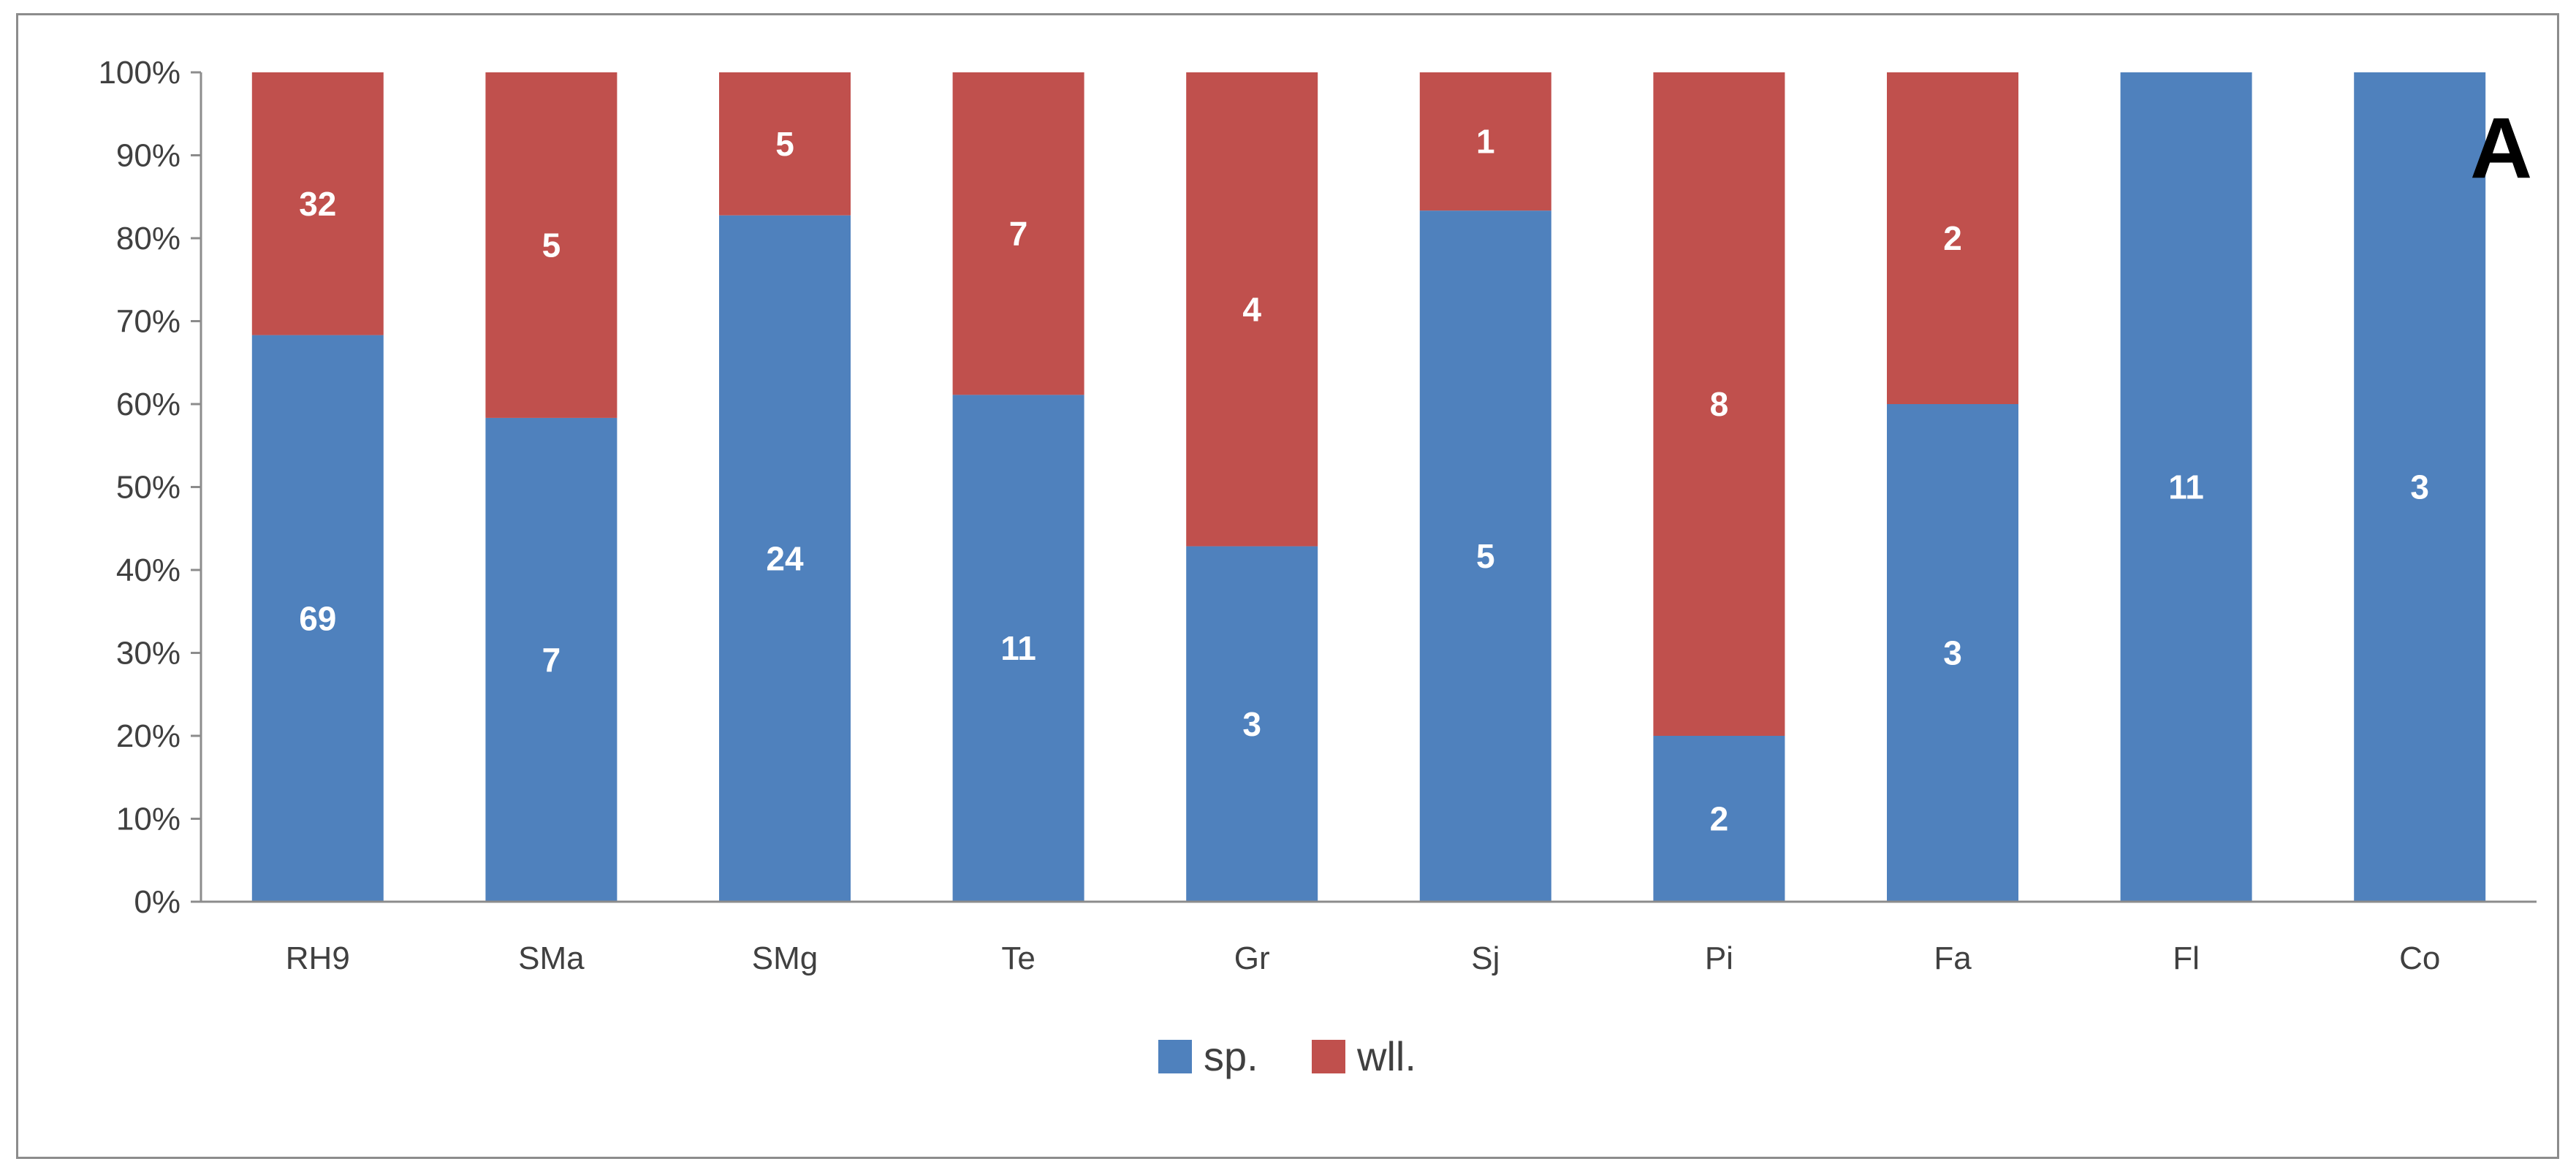  I want to click on y-tick-label: 40%, so click(148, 570).